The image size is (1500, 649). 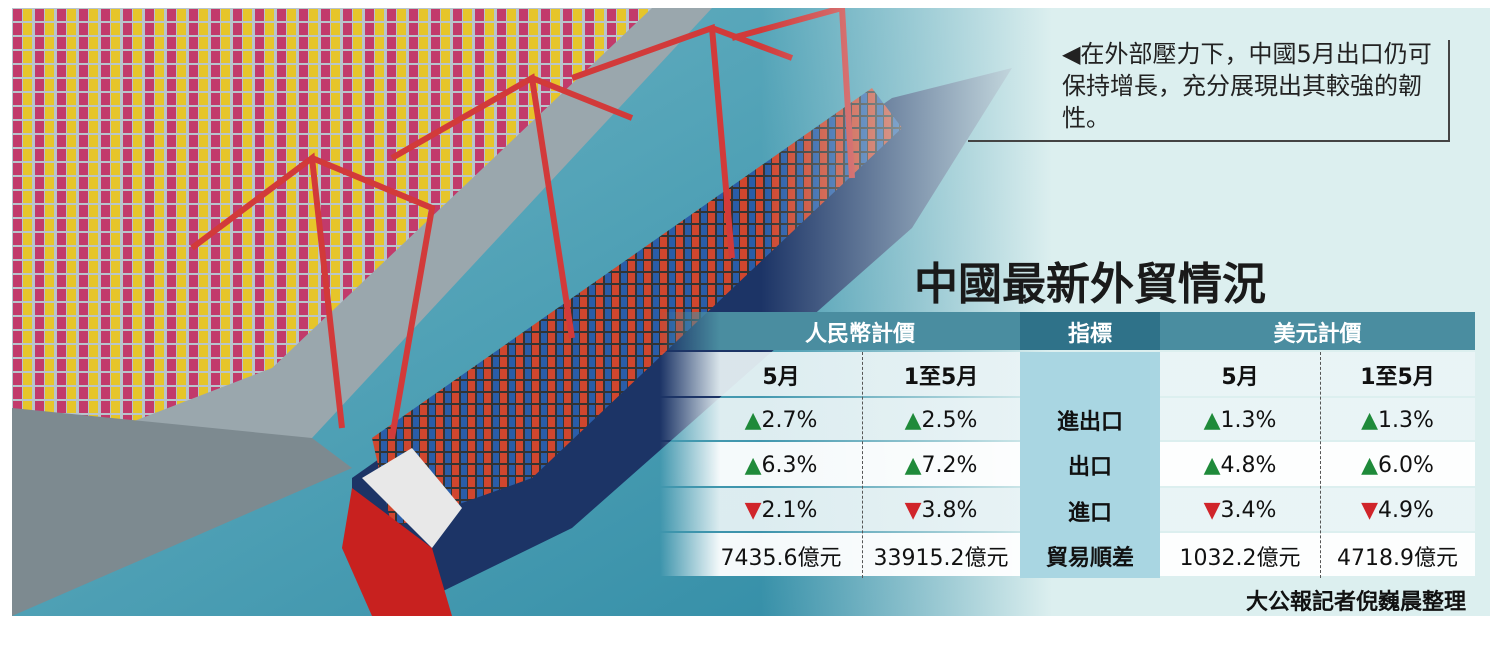 What do you see at coordinates (1089, 334) in the screenshot?
I see `group-header: 指標` at bounding box center [1089, 334].